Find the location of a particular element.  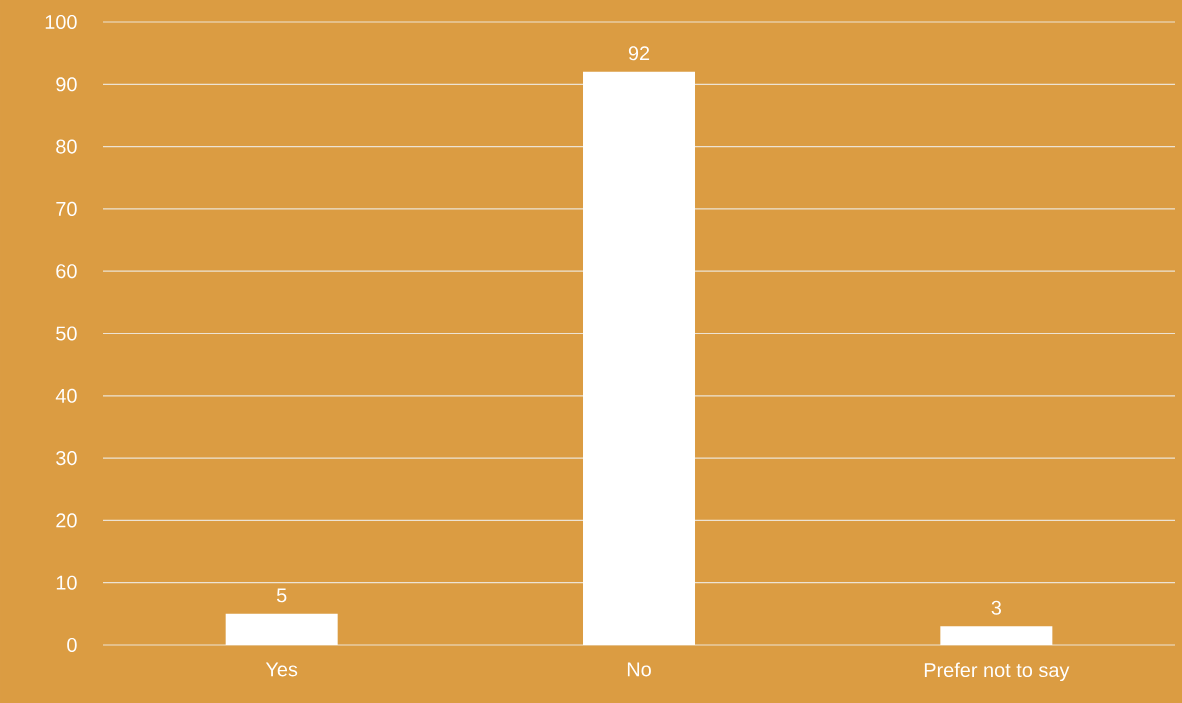

y-tick-label: 30 is located at coordinates (66, 458).